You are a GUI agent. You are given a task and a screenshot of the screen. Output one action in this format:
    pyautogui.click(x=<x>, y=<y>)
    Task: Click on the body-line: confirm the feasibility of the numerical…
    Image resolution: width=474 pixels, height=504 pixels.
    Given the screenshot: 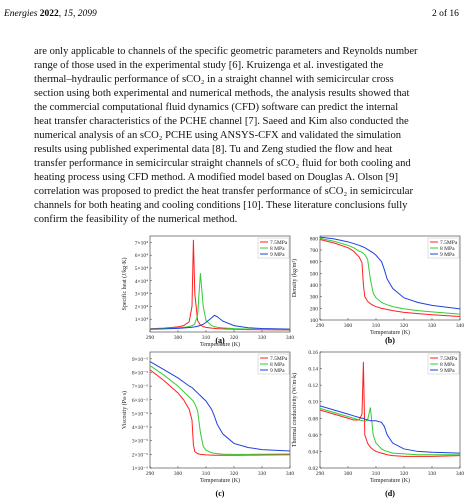 What is the action you would take?
    pyautogui.click(x=135, y=219)
    